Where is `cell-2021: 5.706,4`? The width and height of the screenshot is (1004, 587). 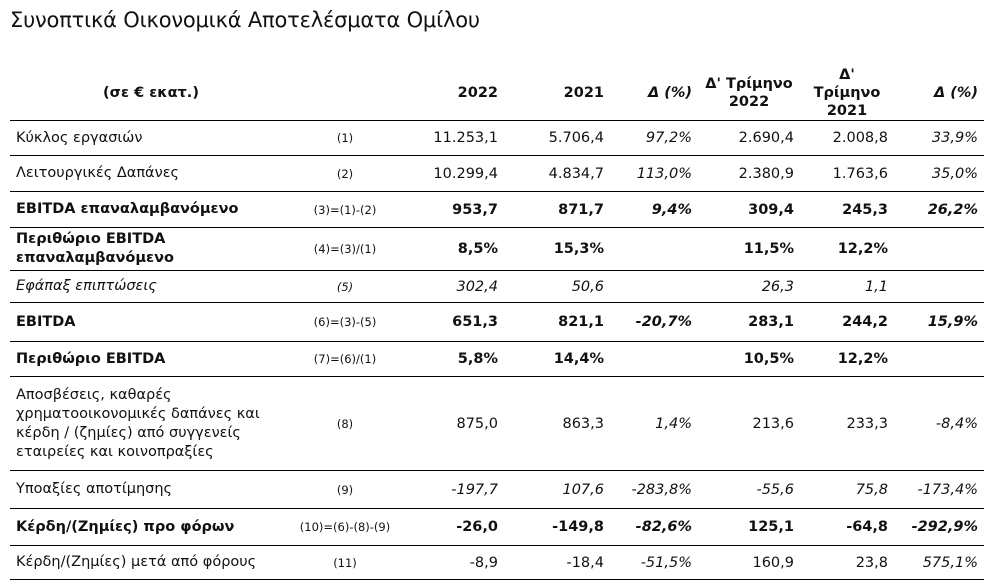 cell-2021: 5.706,4 is located at coordinates (576, 138).